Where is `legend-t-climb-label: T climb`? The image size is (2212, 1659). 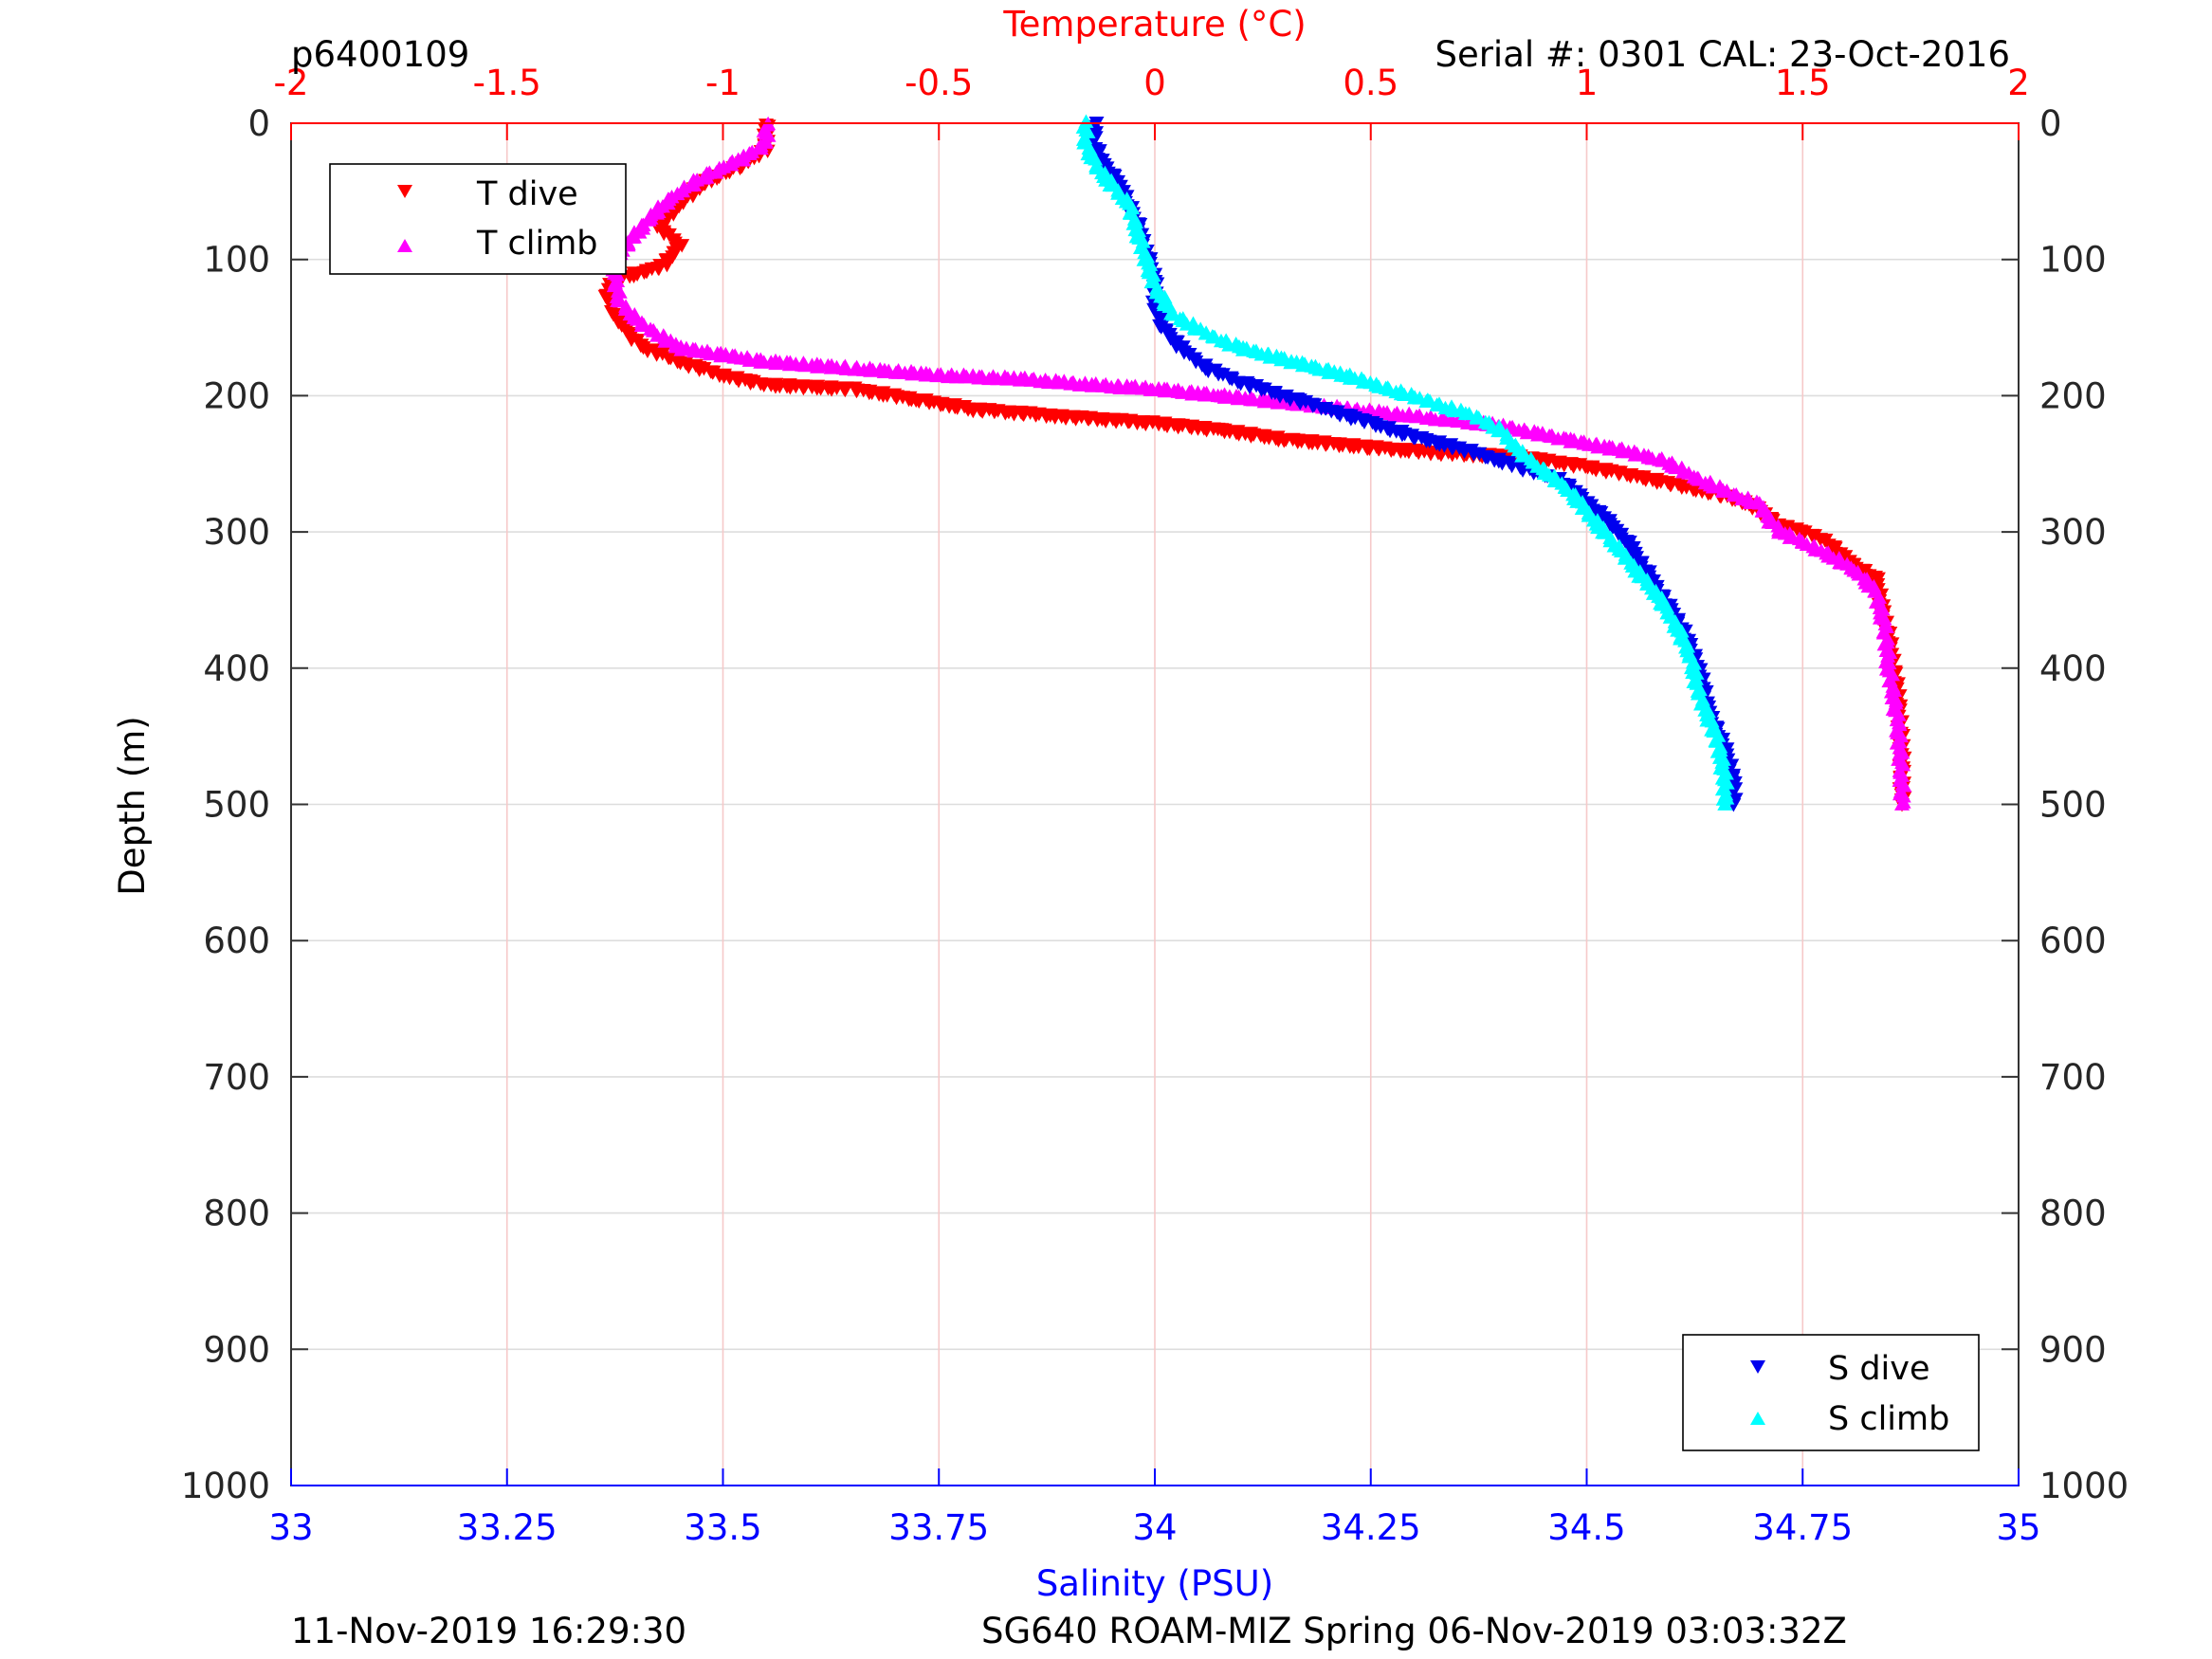 legend-t-climb-label: T climb is located at coordinates (537, 244).